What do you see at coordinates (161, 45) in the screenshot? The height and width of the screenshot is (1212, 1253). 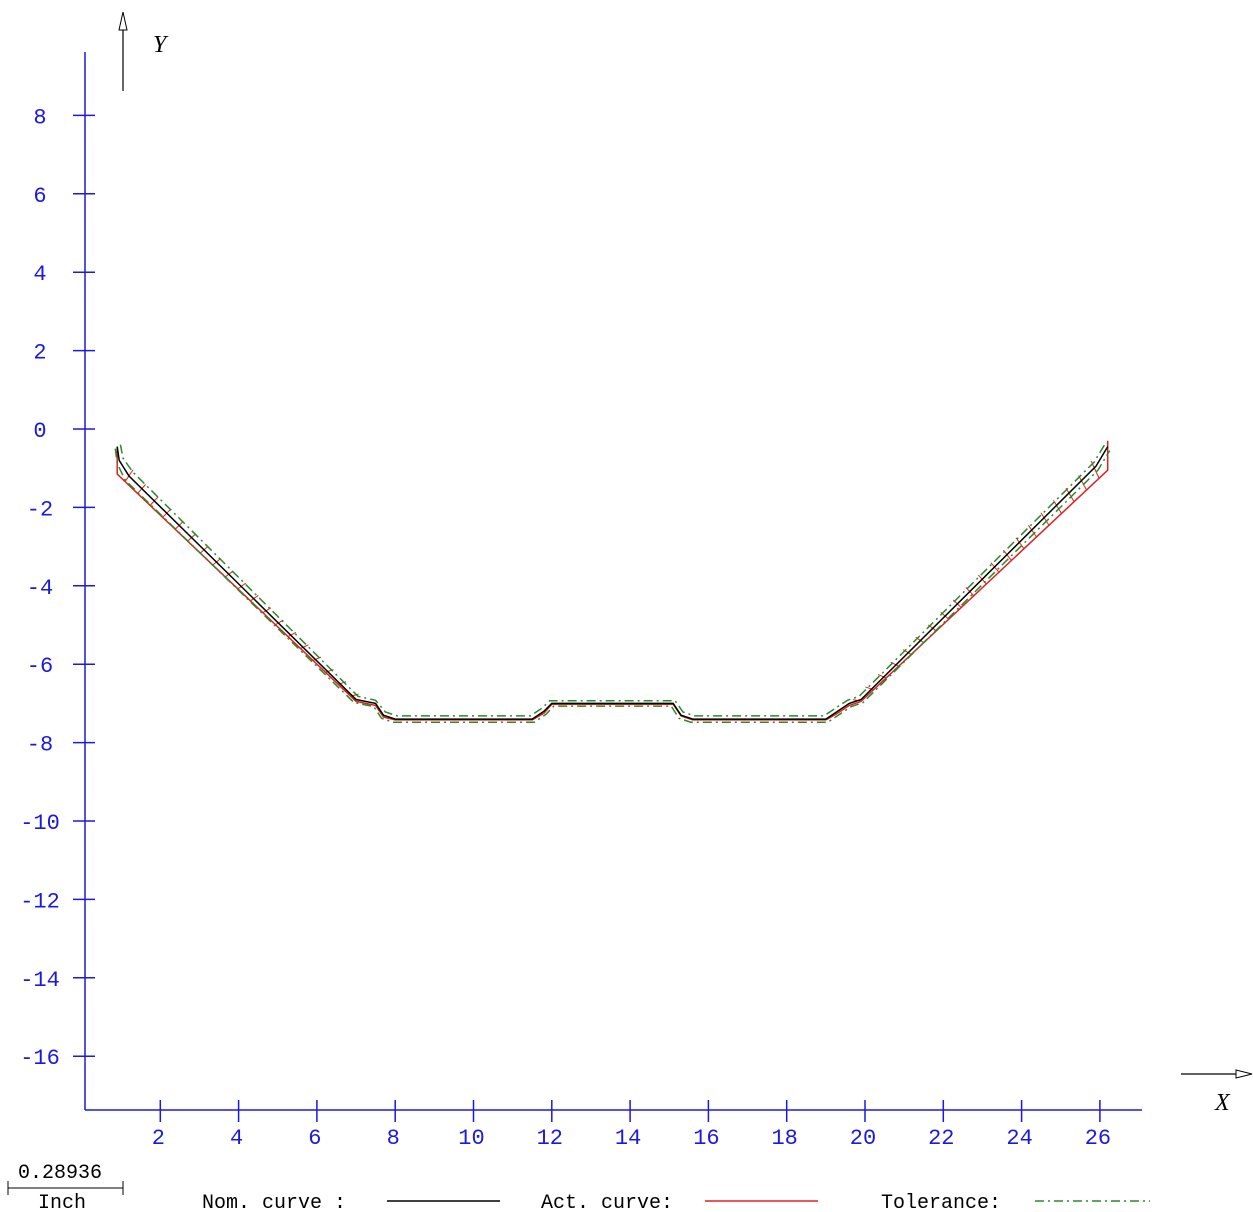 I see `y-axis-label: Y` at bounding box center [161, 45].